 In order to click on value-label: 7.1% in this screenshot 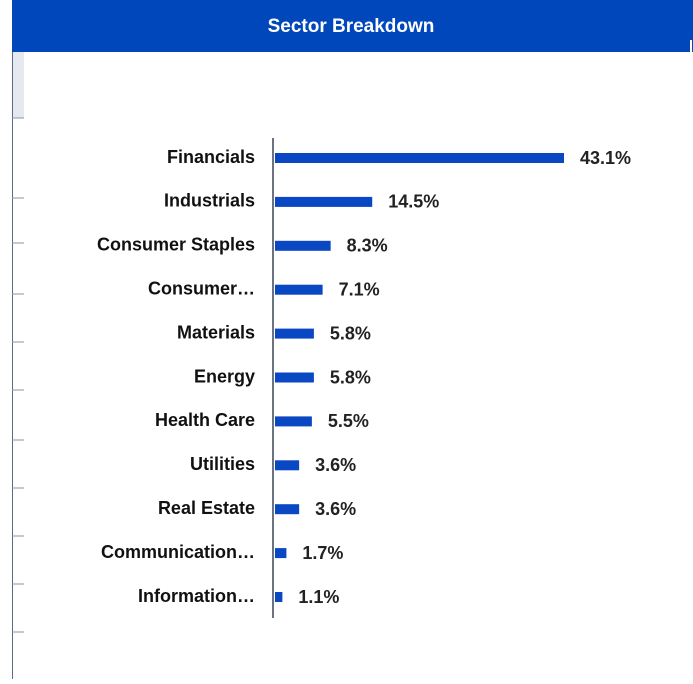, I will do `click(359, 289)`.